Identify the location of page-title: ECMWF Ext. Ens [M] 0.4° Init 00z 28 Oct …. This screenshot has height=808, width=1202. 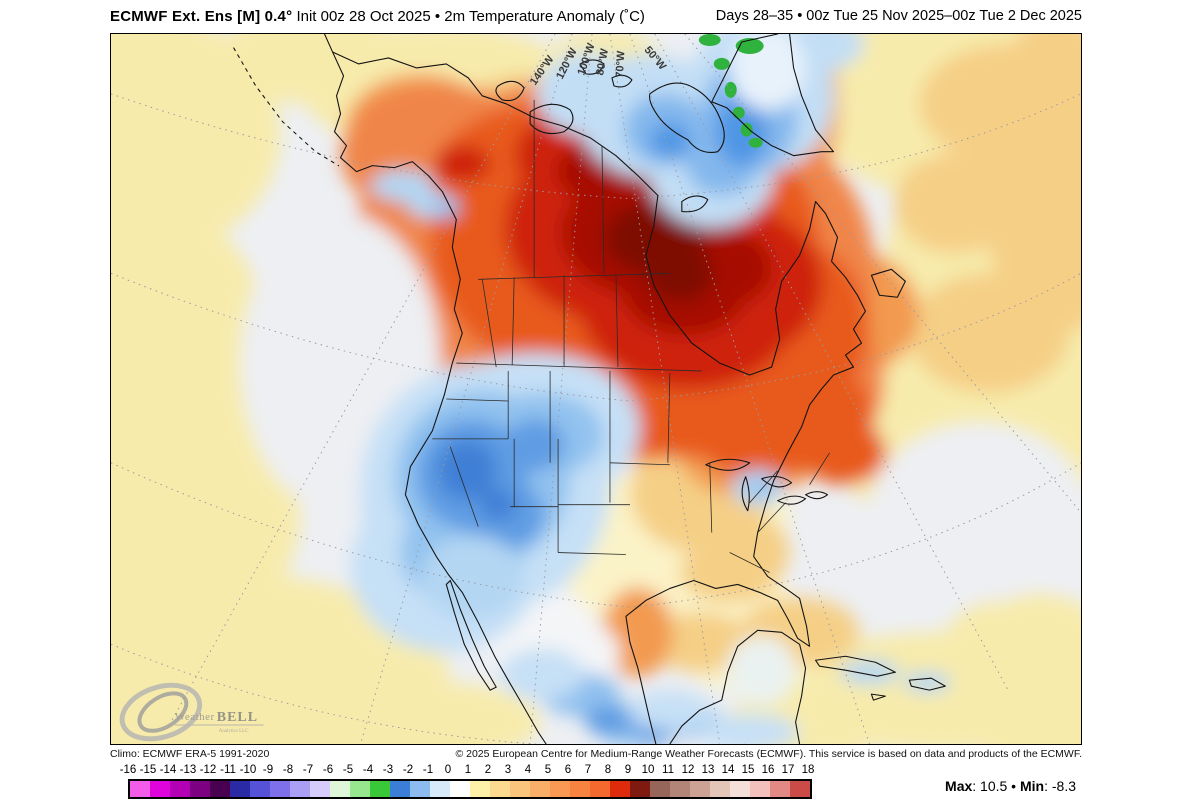
(377, 16).